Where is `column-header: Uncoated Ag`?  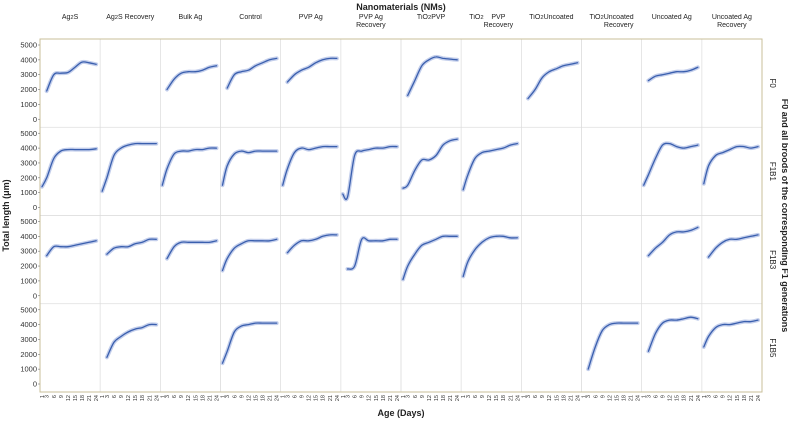
column-header: Uncoated Ag is located at coordinates (672, 17).